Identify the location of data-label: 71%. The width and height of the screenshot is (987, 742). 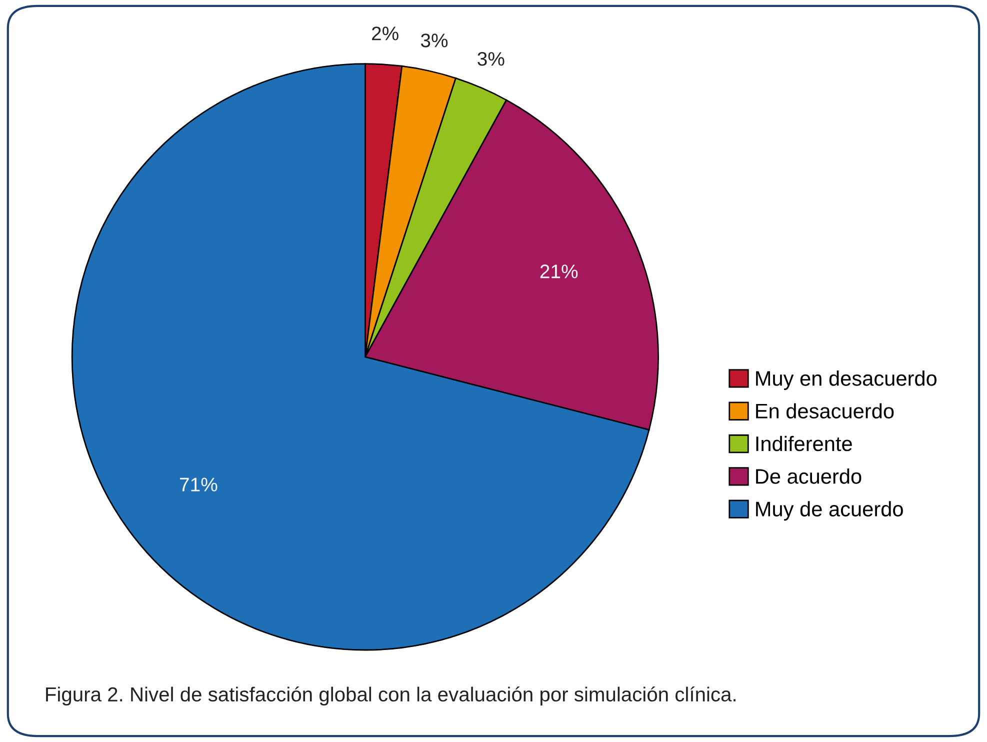
(199, 485).